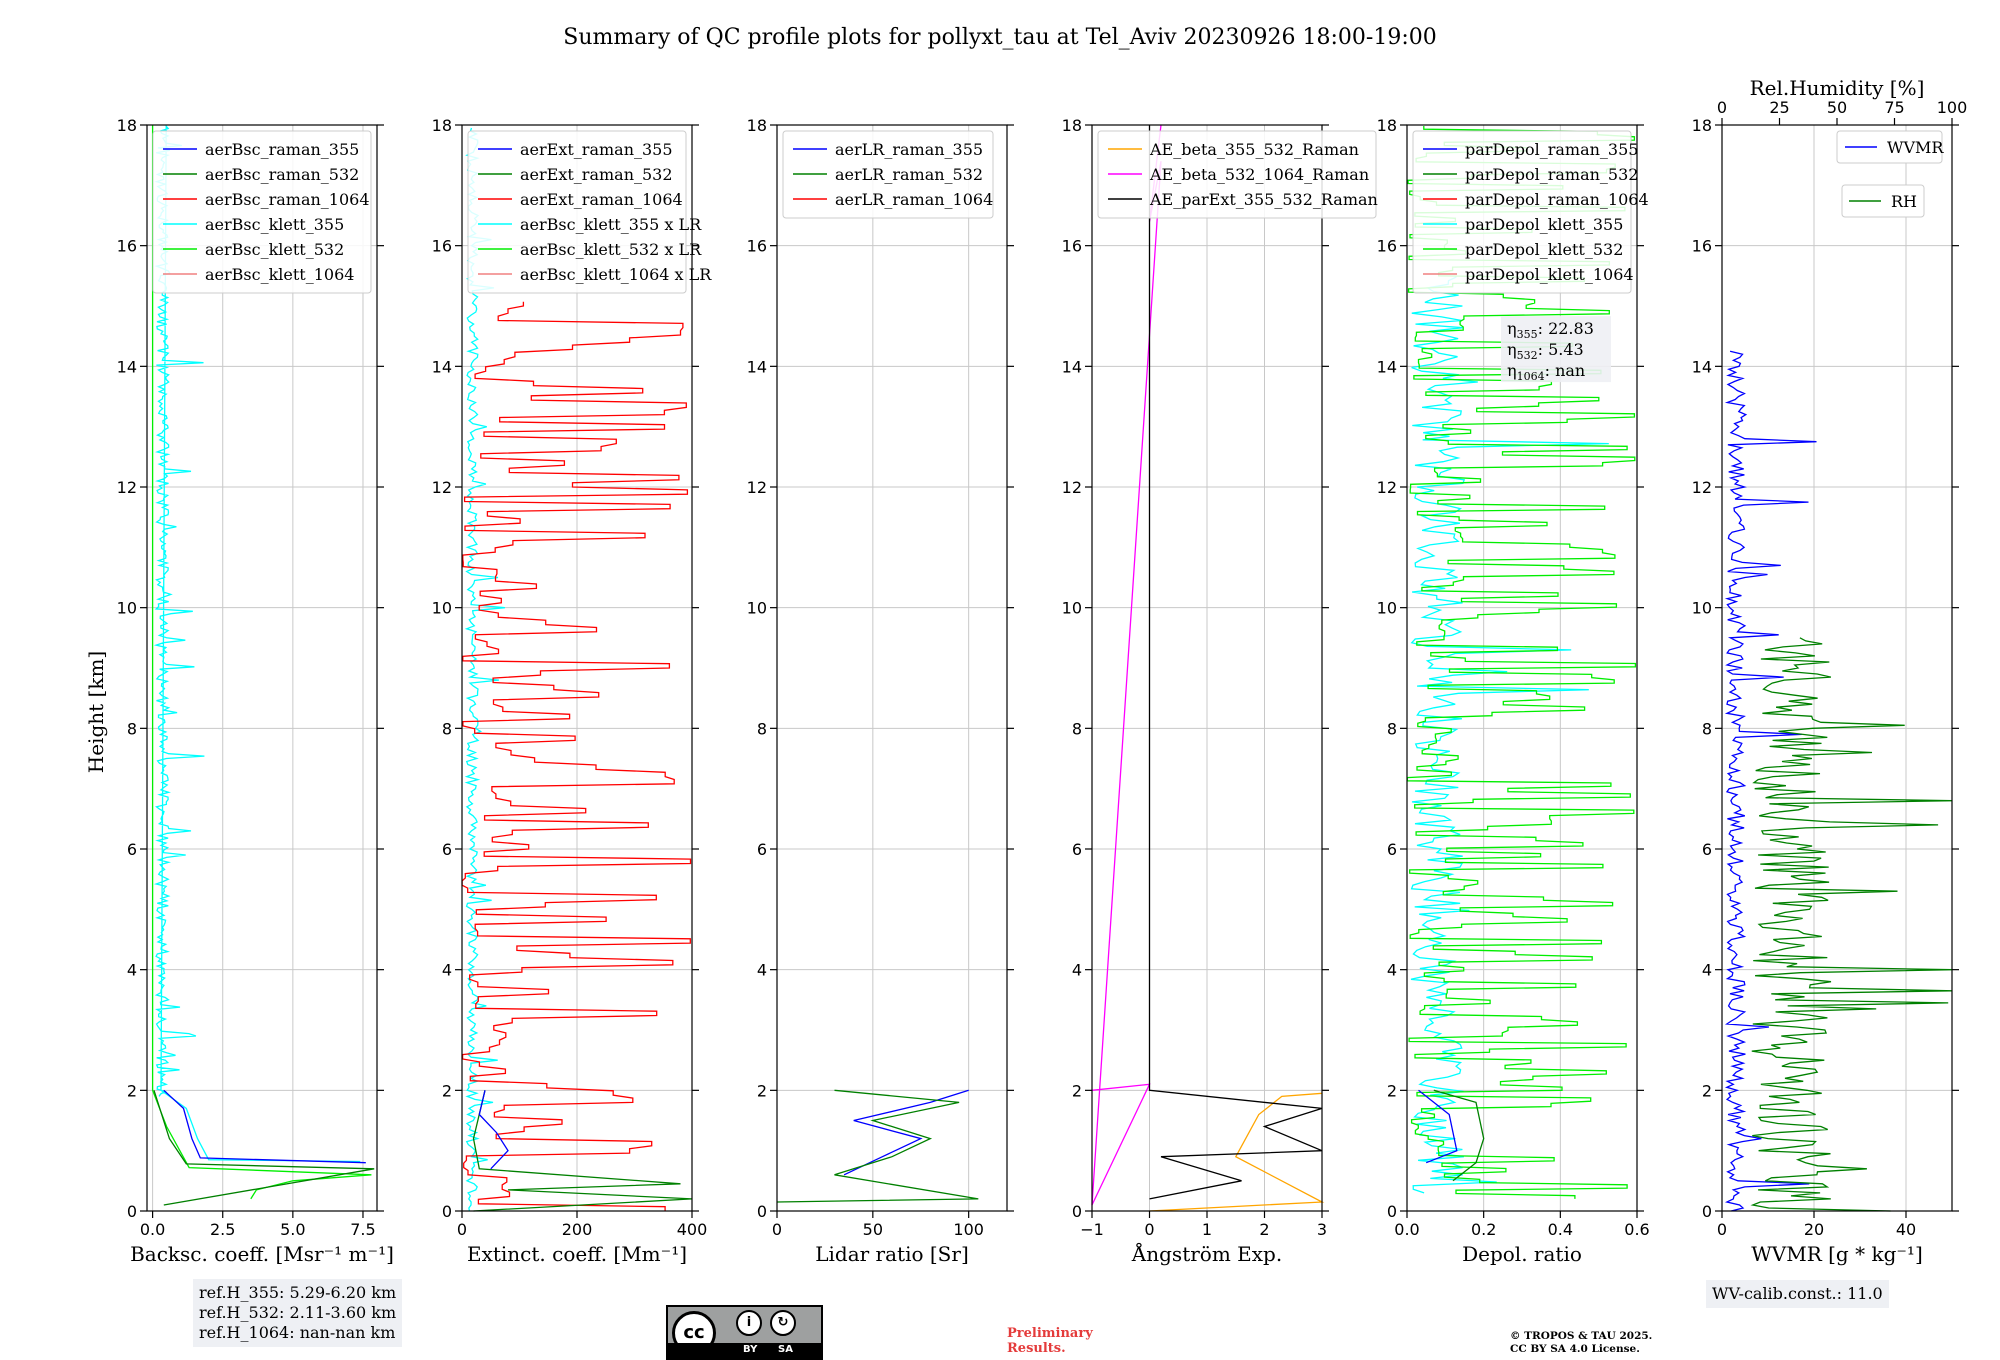 The width and height of the screenshot is (2000, 1360). What do you see at coordinates (1406, 1229) in the screenshot?
I see `x-tick-label: 0.0` at bounding box center [1406, 1229].